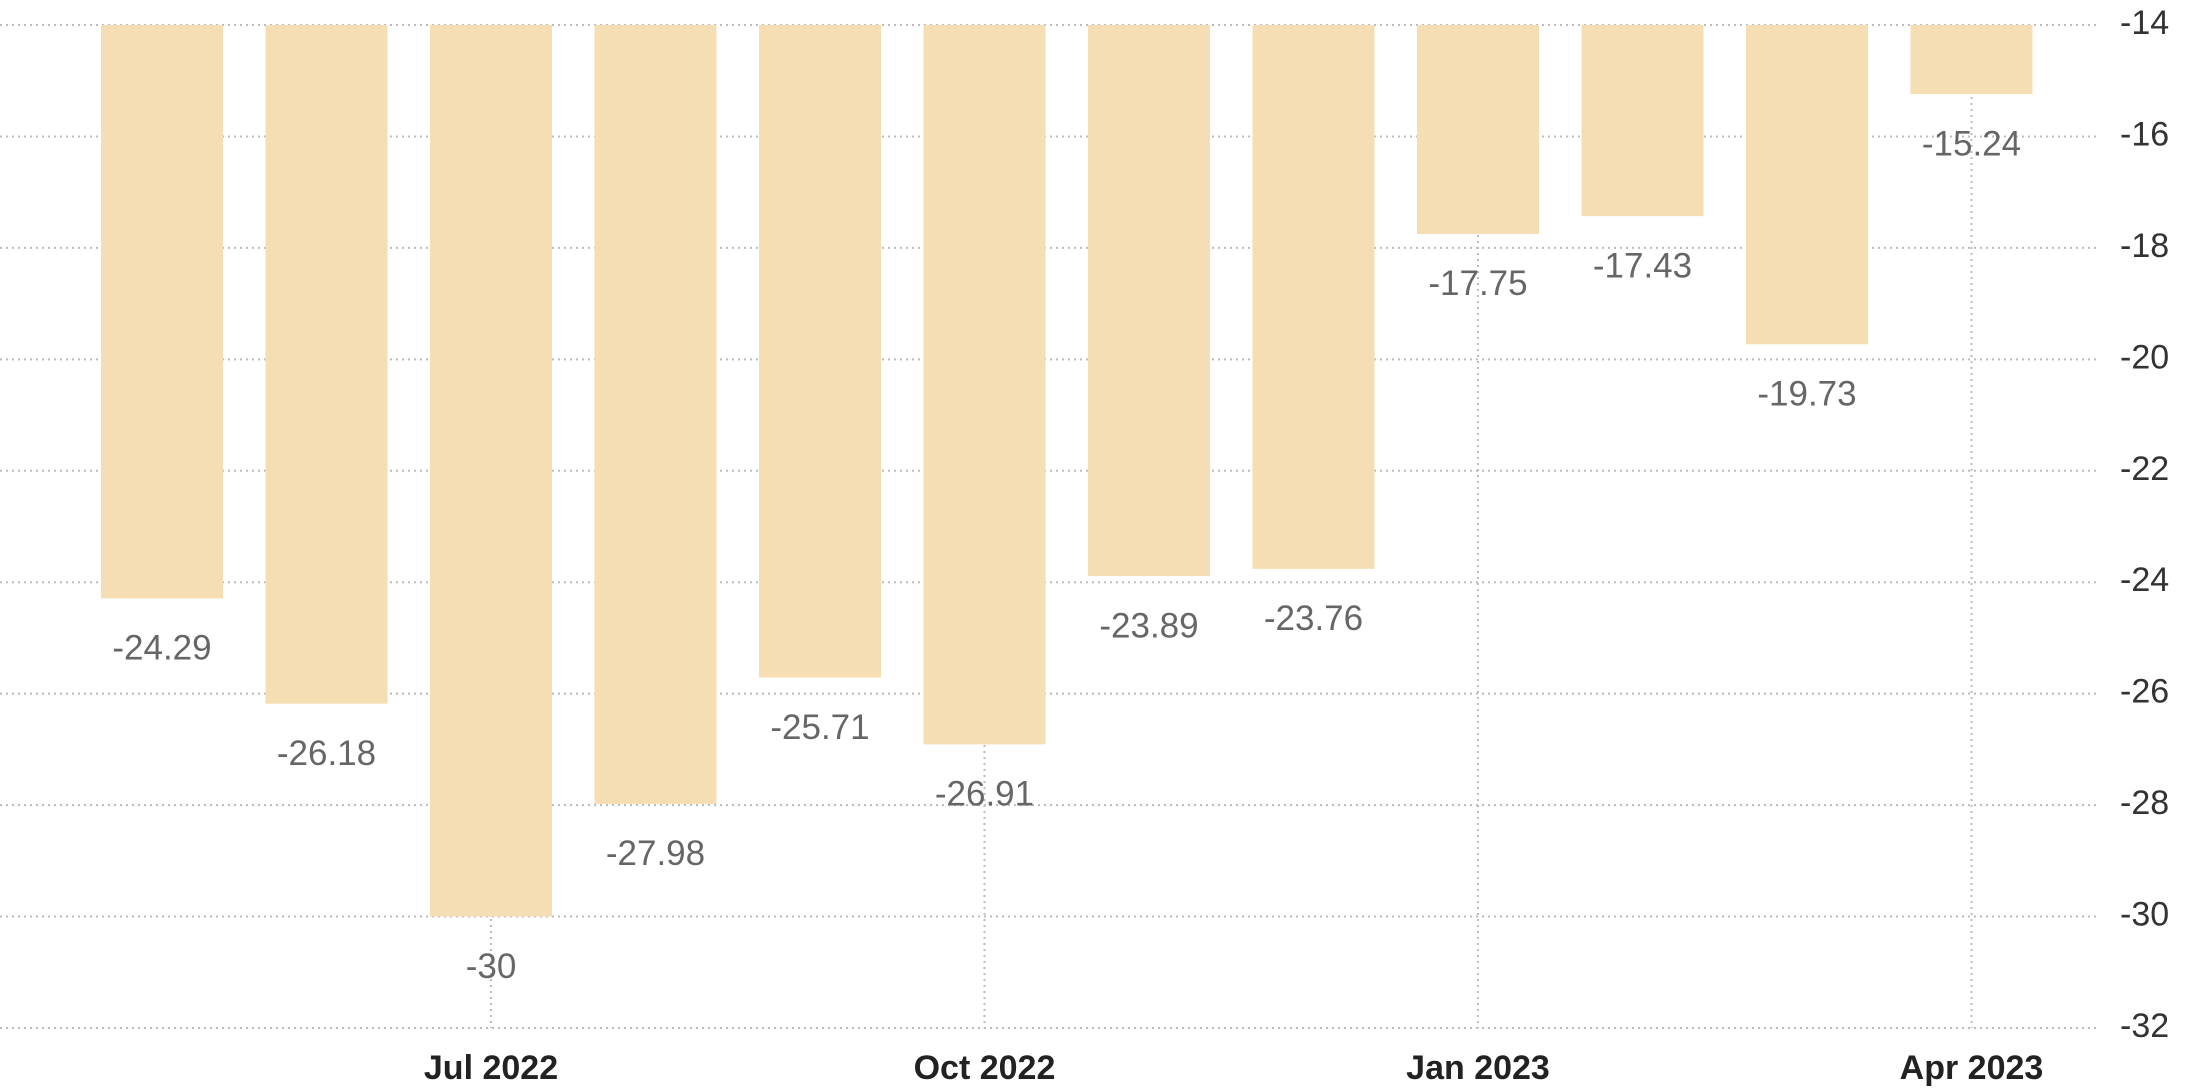 This screenshot has height=1092, width=2192. Describe the element at coordinates (491, 1068) in the screenshot. I see `x-tick-label: Jul 2022` at that location.